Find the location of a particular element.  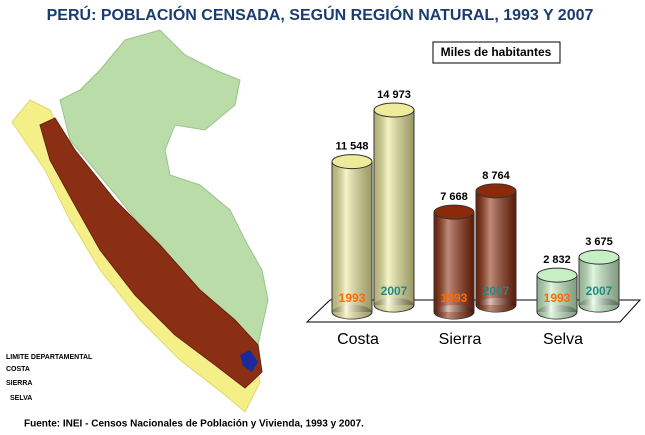

value-label: 8 764 is located at coordinates (496, 176).